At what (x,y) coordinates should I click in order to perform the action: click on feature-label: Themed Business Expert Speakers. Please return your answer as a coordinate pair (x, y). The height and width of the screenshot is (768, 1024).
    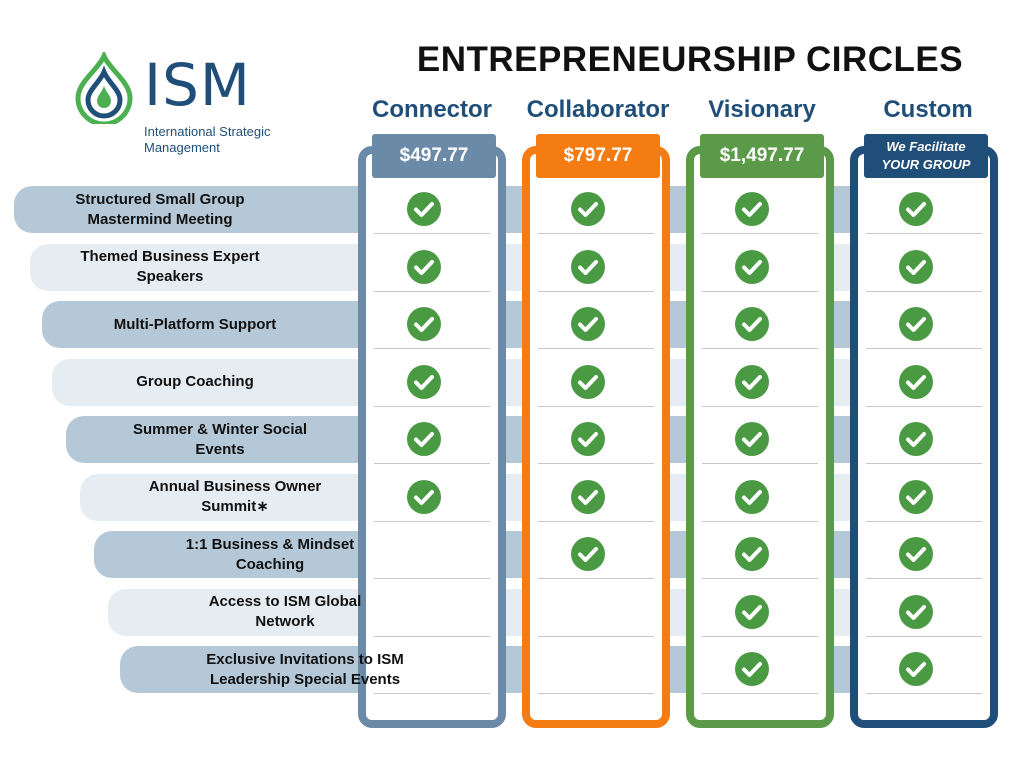
    Looking at the image, I should click on (170, 266).